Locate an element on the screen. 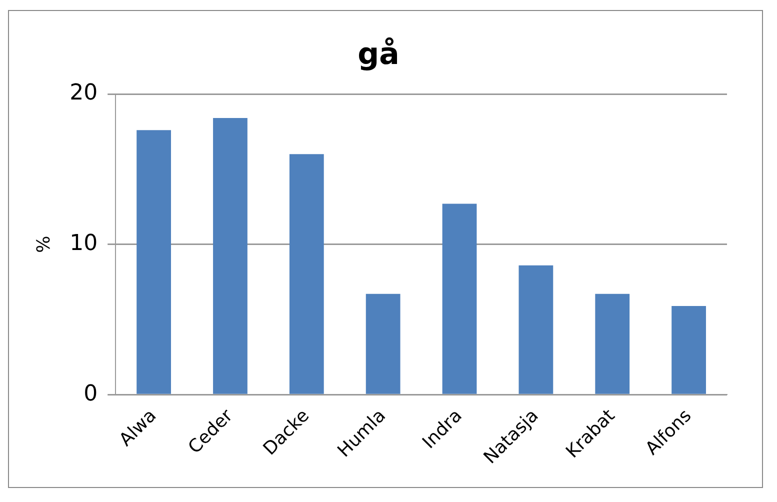 This screenshot has width=777, height=502. y-tick-label: 20 is located at coordinates (84, 93).